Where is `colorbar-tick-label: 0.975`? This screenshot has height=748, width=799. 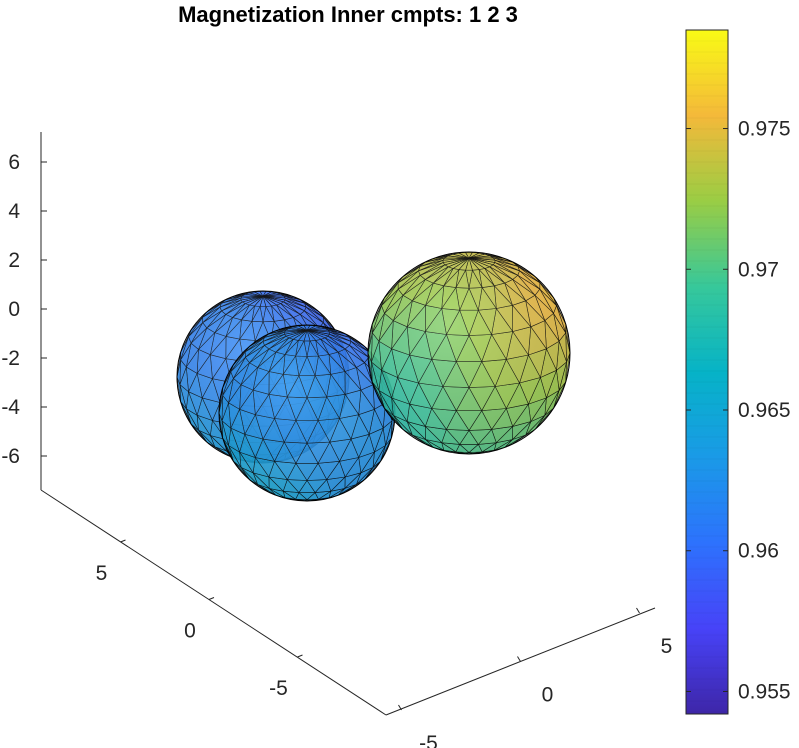 colorbar-tick-label: 0.975 is located at coordinates (764, 129).